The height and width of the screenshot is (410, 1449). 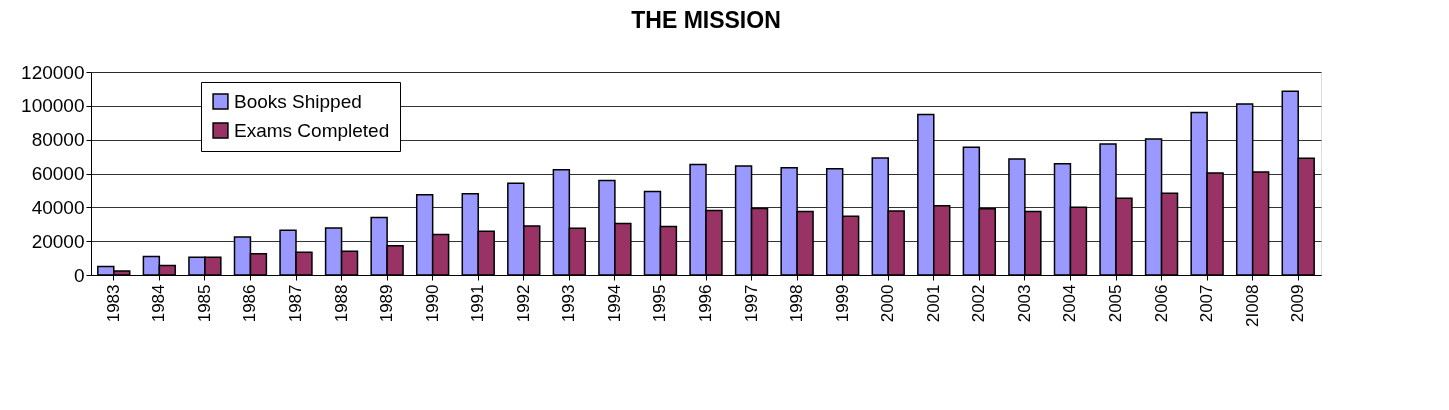 What do you see at coordinates (204, 303) in the screenshot?
I see `x-tick-label: 1985` at bounding box center [204, 303].